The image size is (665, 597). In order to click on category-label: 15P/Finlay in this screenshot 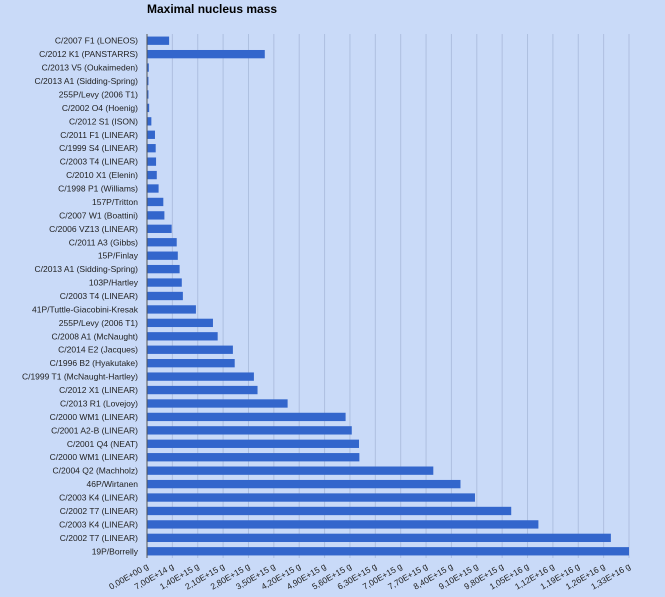, I will do `click(118, 256)`.